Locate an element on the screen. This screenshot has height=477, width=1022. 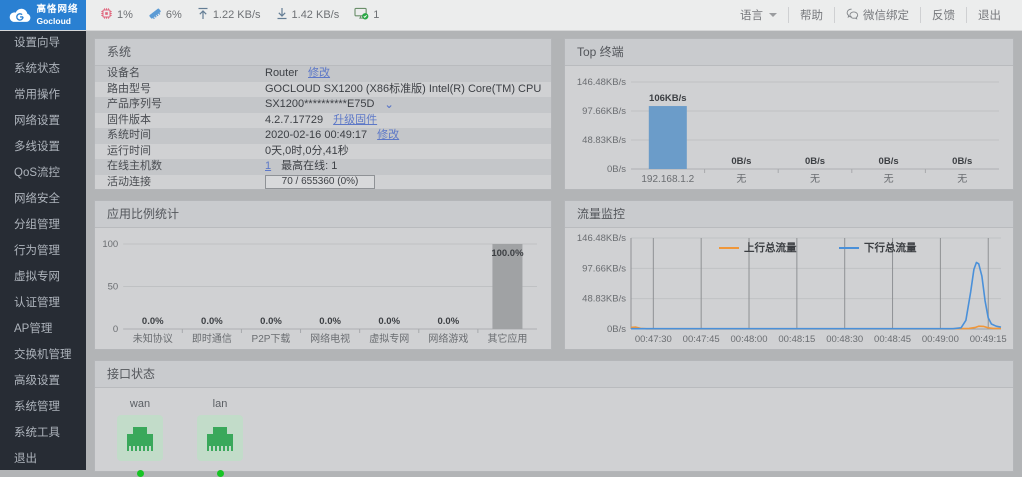
svg-text: 网络电视 is located at coordinates (330, 338).